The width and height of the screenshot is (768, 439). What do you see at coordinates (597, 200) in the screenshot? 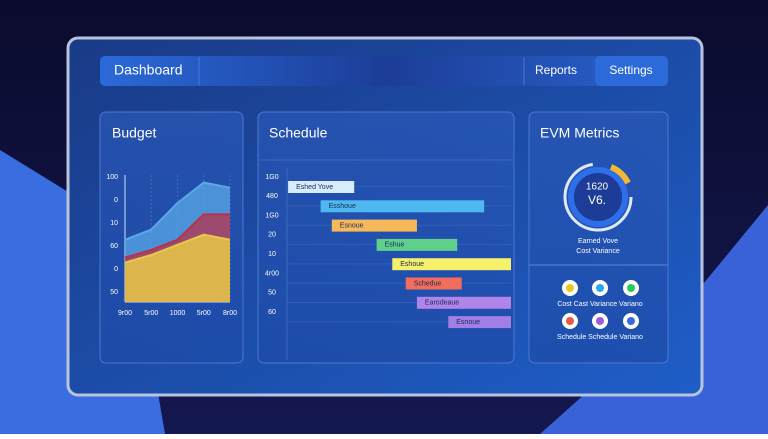
I see `gauge-unit: V6.` at bounding box center [597, 200].